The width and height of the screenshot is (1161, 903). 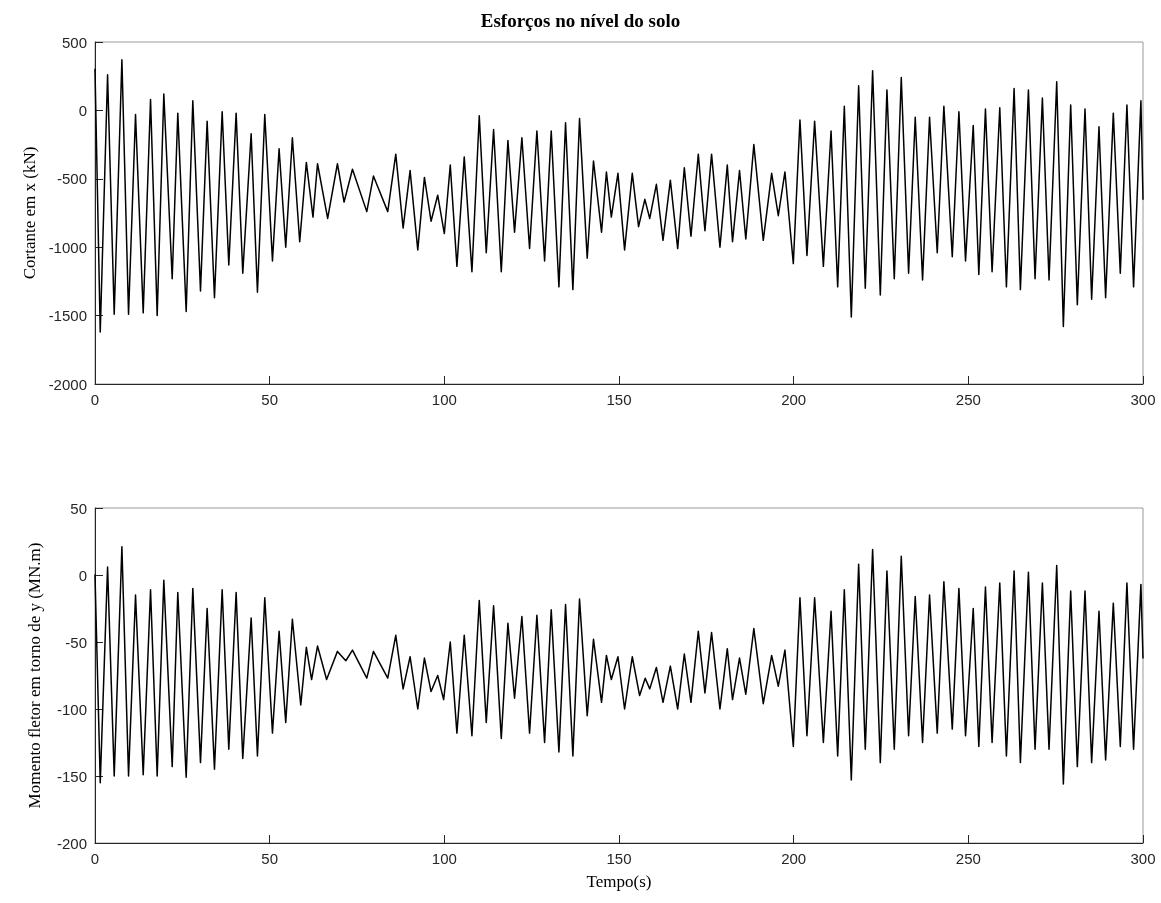 I want to click on y-tick-label: 50, so click(x=78, y=508).